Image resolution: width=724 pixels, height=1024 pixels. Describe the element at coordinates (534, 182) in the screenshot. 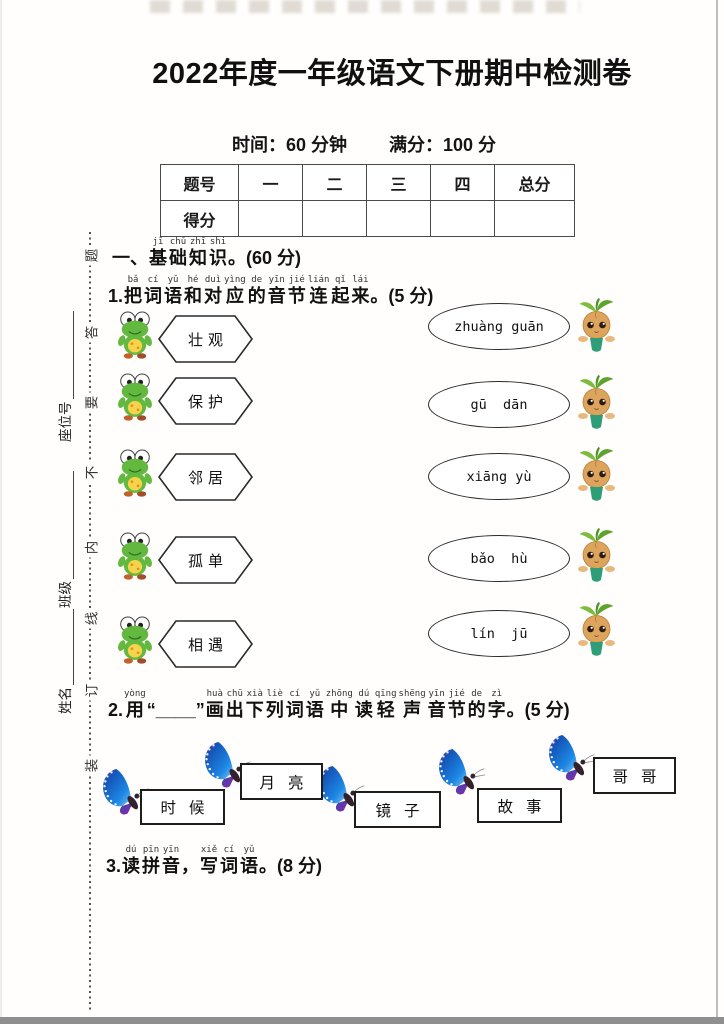

I see `score-table-header-cell: 总分` at that location.